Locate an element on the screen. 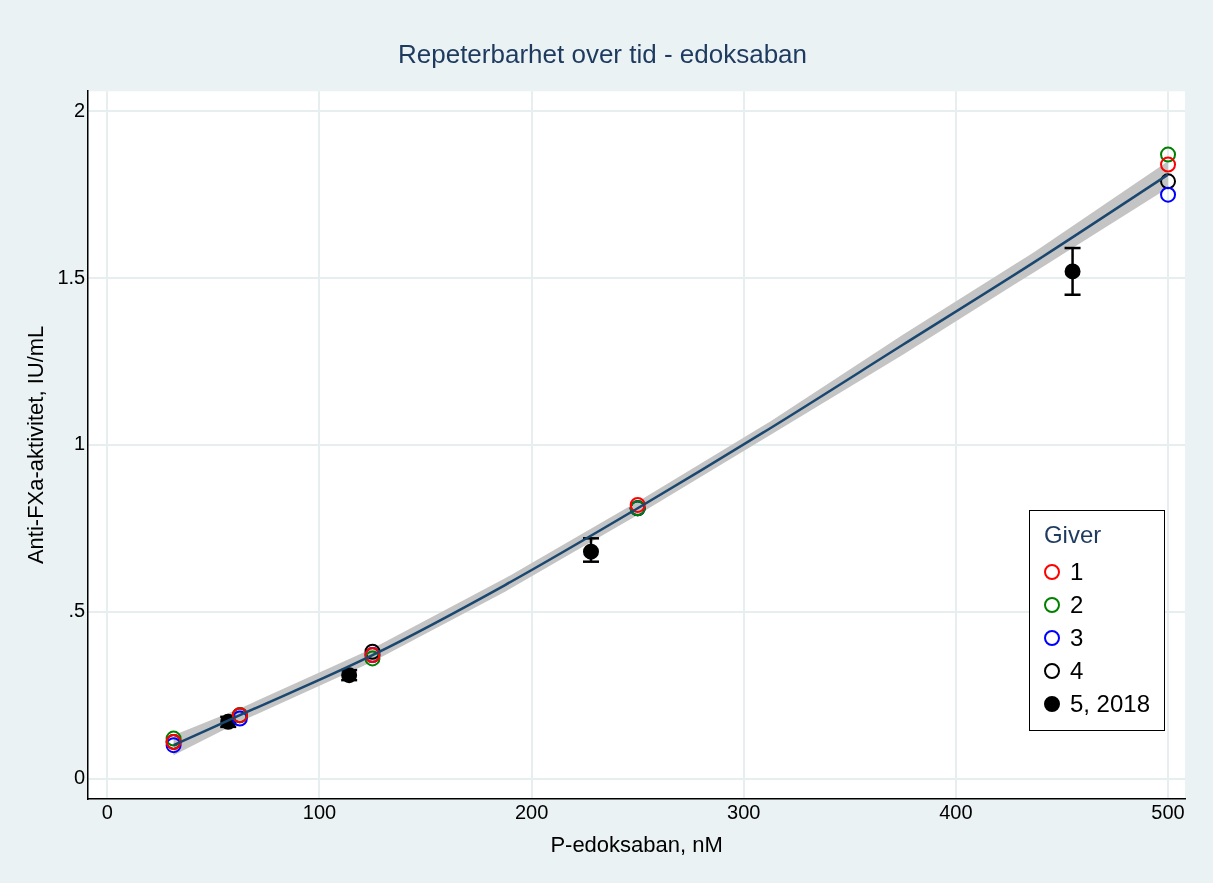  legend-label: 2 is located at coordinates (1076, 604).